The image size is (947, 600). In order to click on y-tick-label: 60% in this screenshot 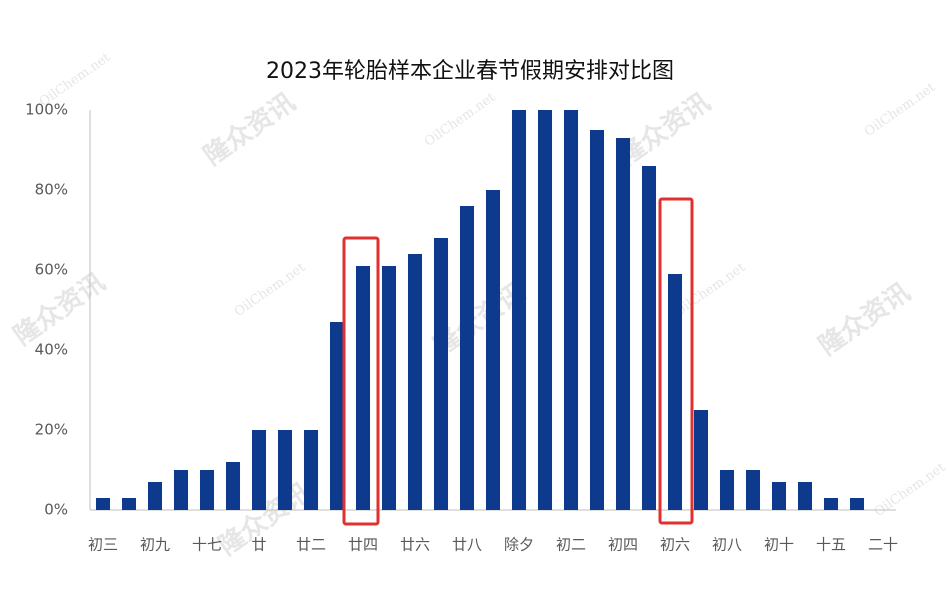, I will do `click(51, 270)`.